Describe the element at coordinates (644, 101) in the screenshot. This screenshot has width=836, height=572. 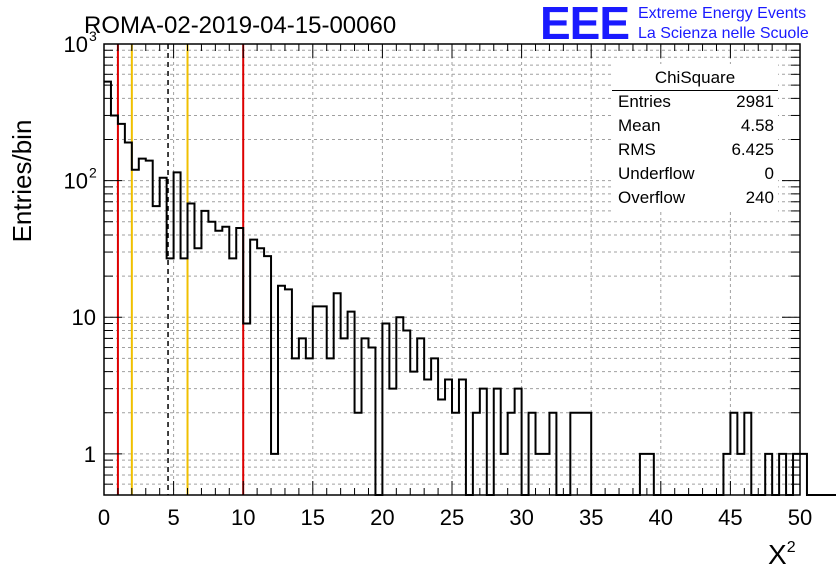
I see `stats-label: Entries` at that location.